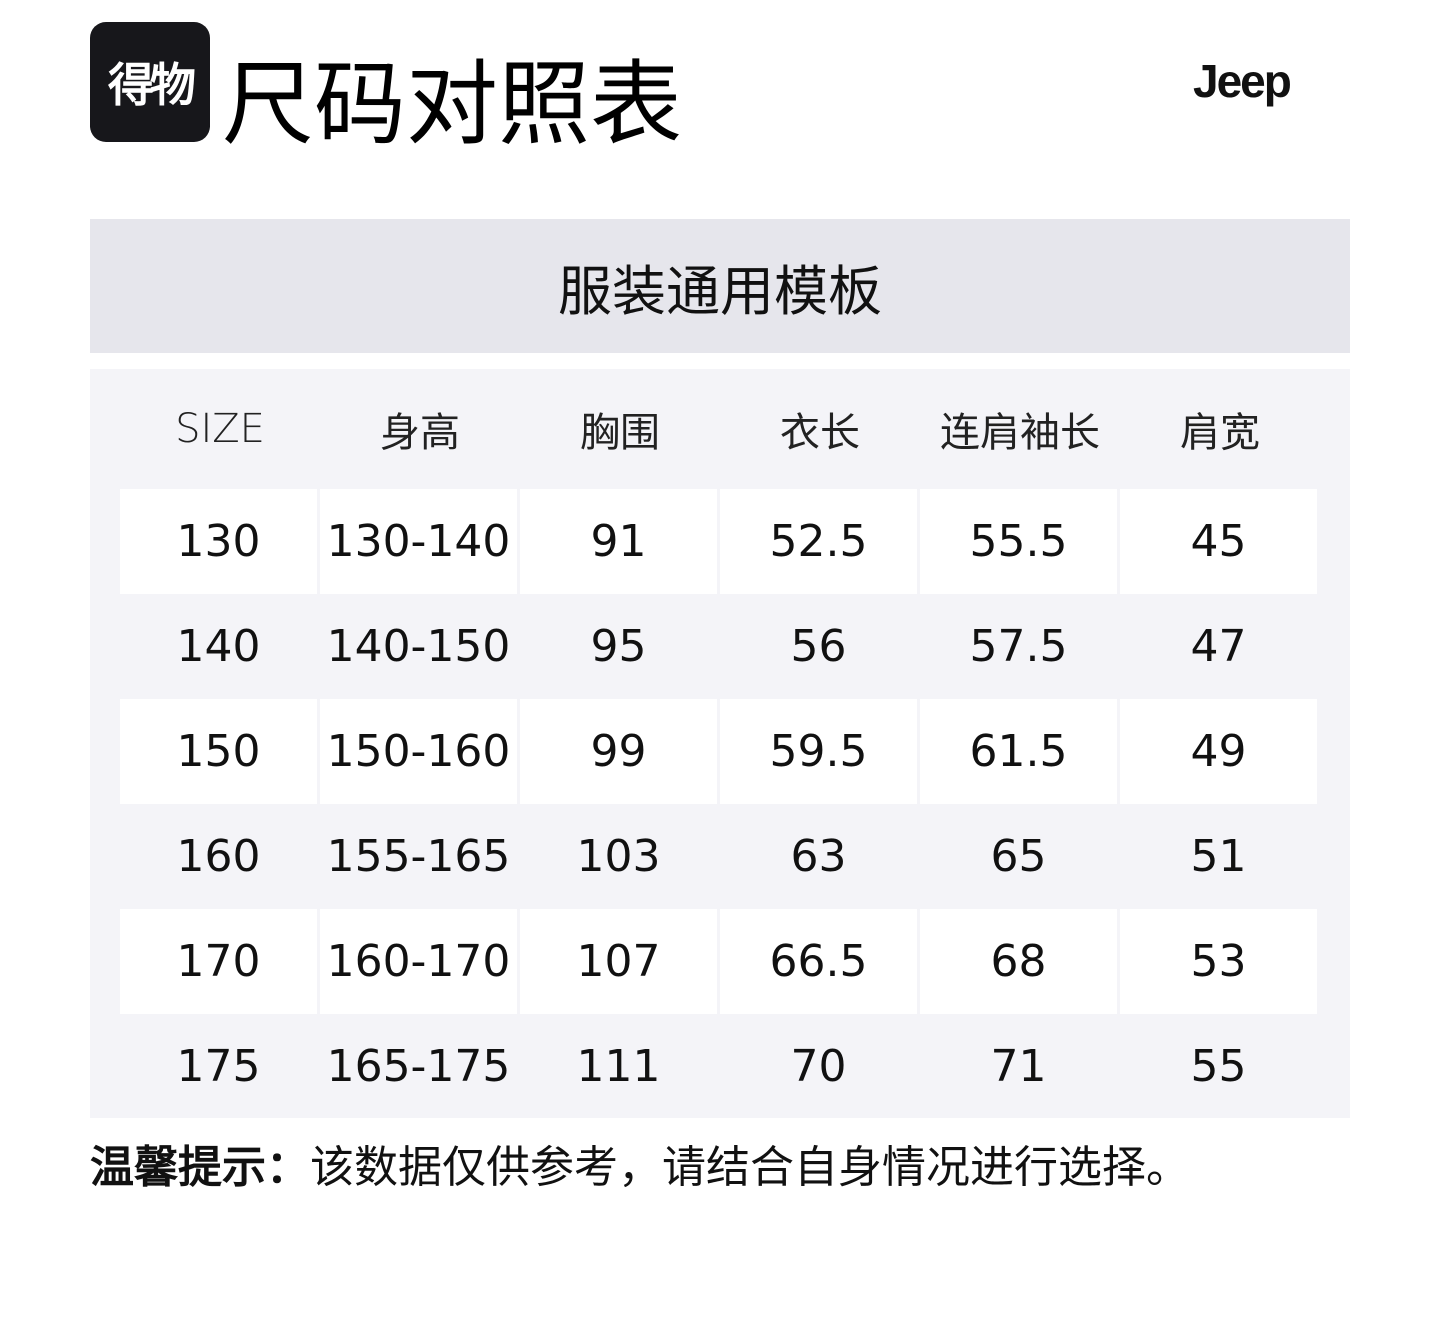 The height and width of the screenshot is (1341, 1443). What do you see at coordinates (420, 433) in the screenshot?
I see `column-header: 身高` at bounding box center [420, 433].